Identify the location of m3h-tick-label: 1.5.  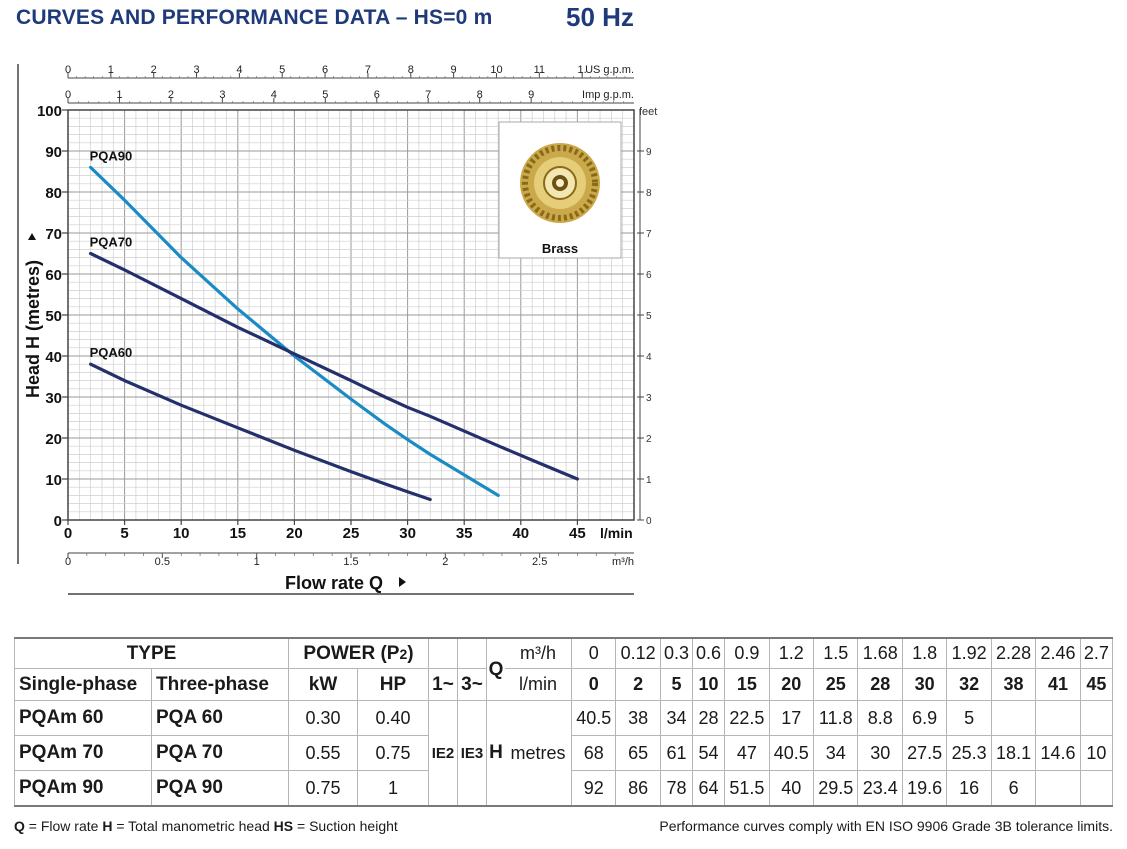
(350, 562).